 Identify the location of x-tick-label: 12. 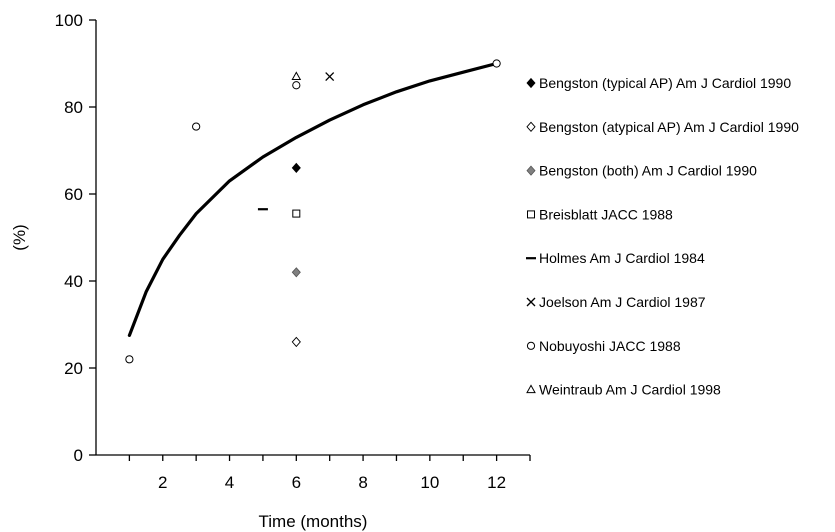
(496, 482).